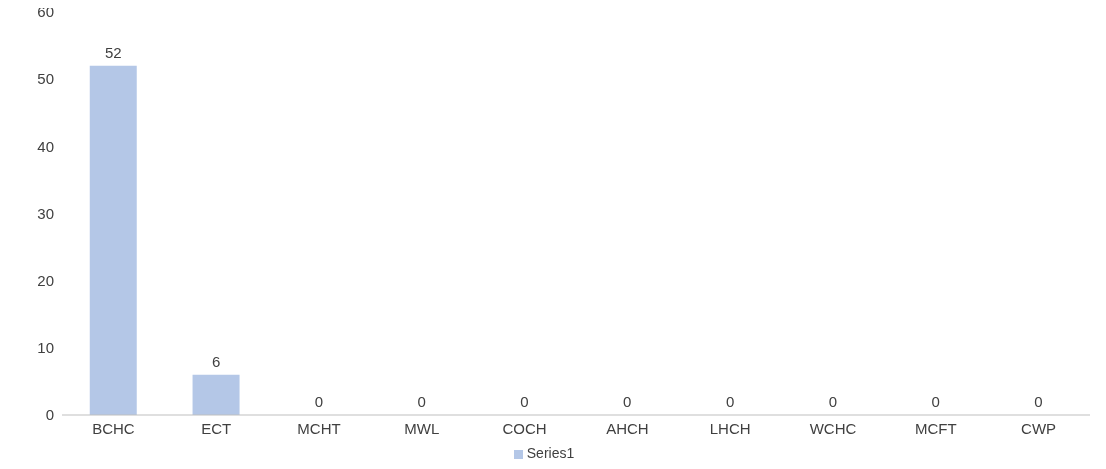  What do you see at coordinates (935, 428) in the screenshot?
I see `x-tick-label: MCFT` at bounding box center [935, 428].